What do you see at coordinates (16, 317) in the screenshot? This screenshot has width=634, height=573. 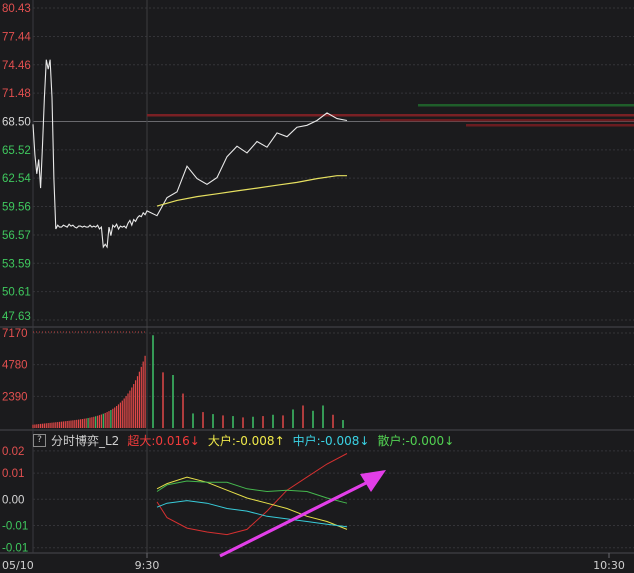 I see `price-axis-tick: 47.63` at bounding box center [16, 317].